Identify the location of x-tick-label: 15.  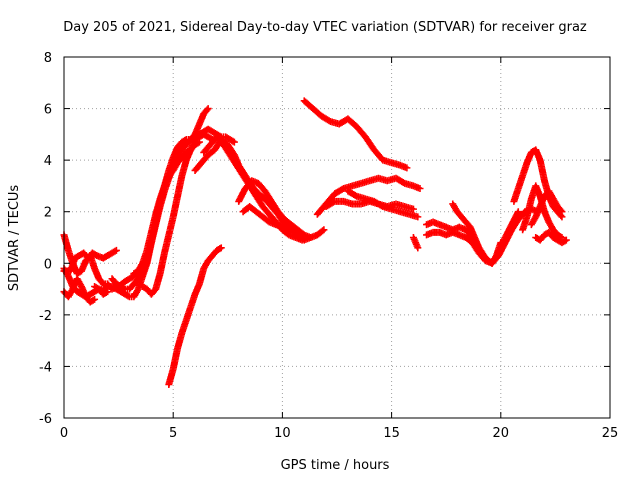
(391, 433).